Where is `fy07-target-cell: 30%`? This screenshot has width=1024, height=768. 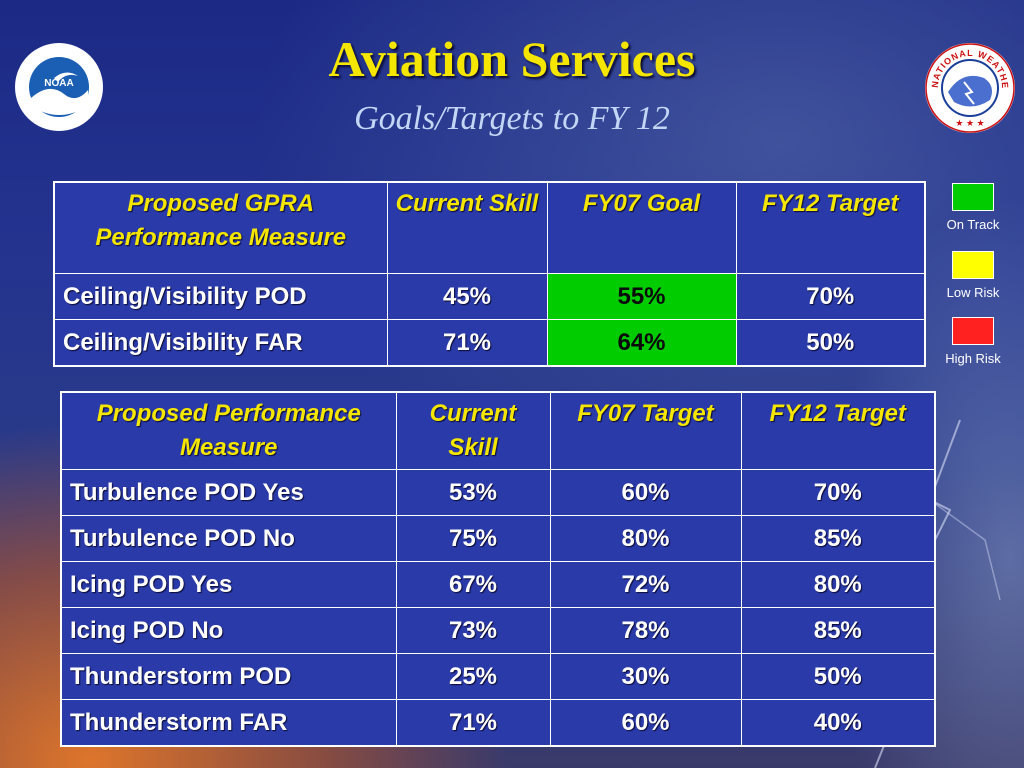 fy07-target-cell: 30% is located at coordinates (645, 676).